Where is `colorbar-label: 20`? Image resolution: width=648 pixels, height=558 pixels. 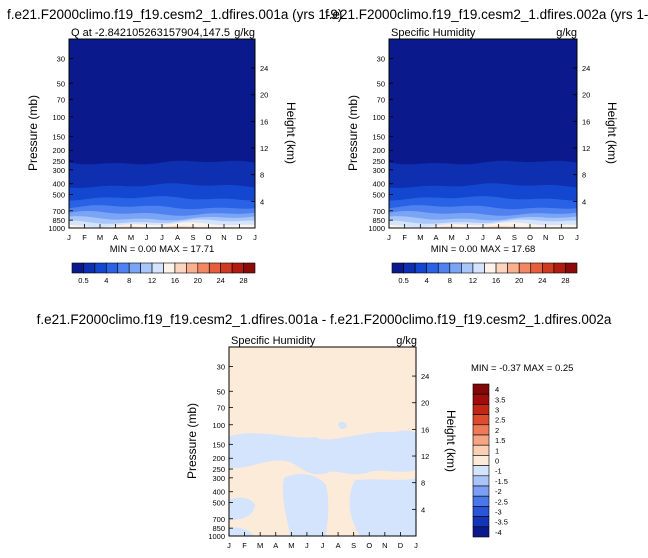 colorbar-label: 20 is located at coordinates (198, 280).